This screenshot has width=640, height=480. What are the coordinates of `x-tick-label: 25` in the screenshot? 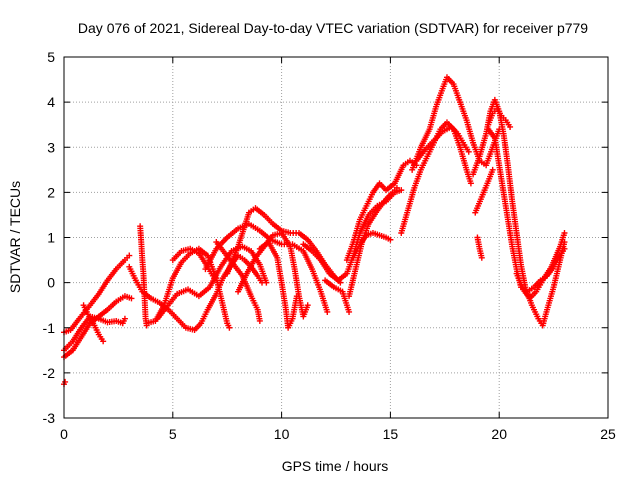 It's located at (608, 434).